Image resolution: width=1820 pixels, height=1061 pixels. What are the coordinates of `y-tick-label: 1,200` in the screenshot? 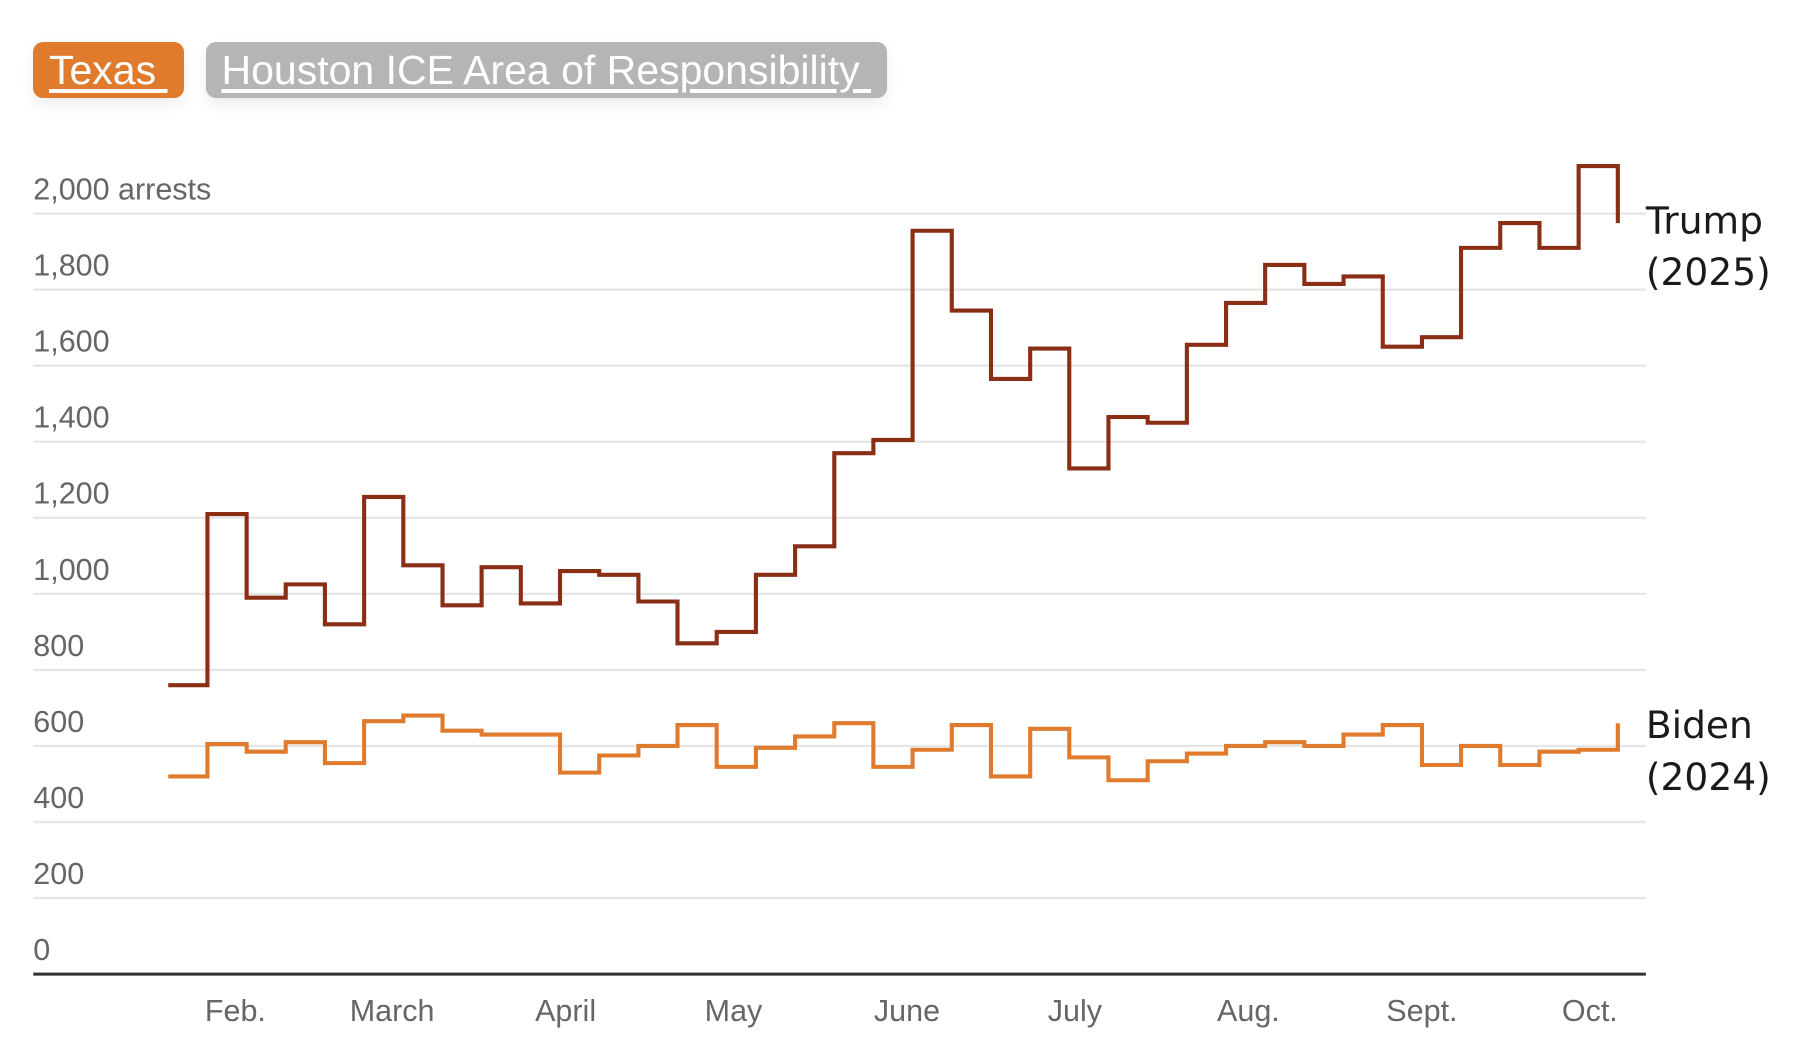 It's located at (71, 494).